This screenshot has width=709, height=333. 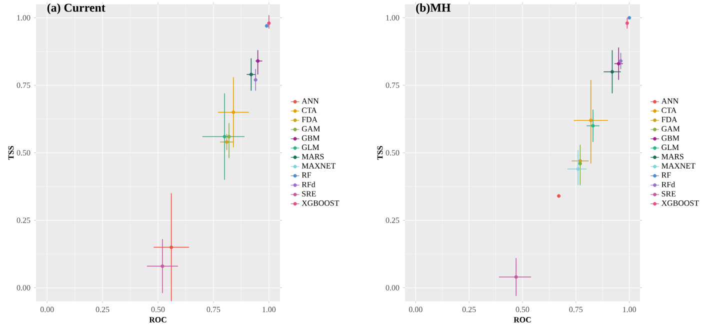 What do you see at coordinates (76, 8) in the screenshot?
I see `chart-title: (a) Current` at bounding box center [76, 8].